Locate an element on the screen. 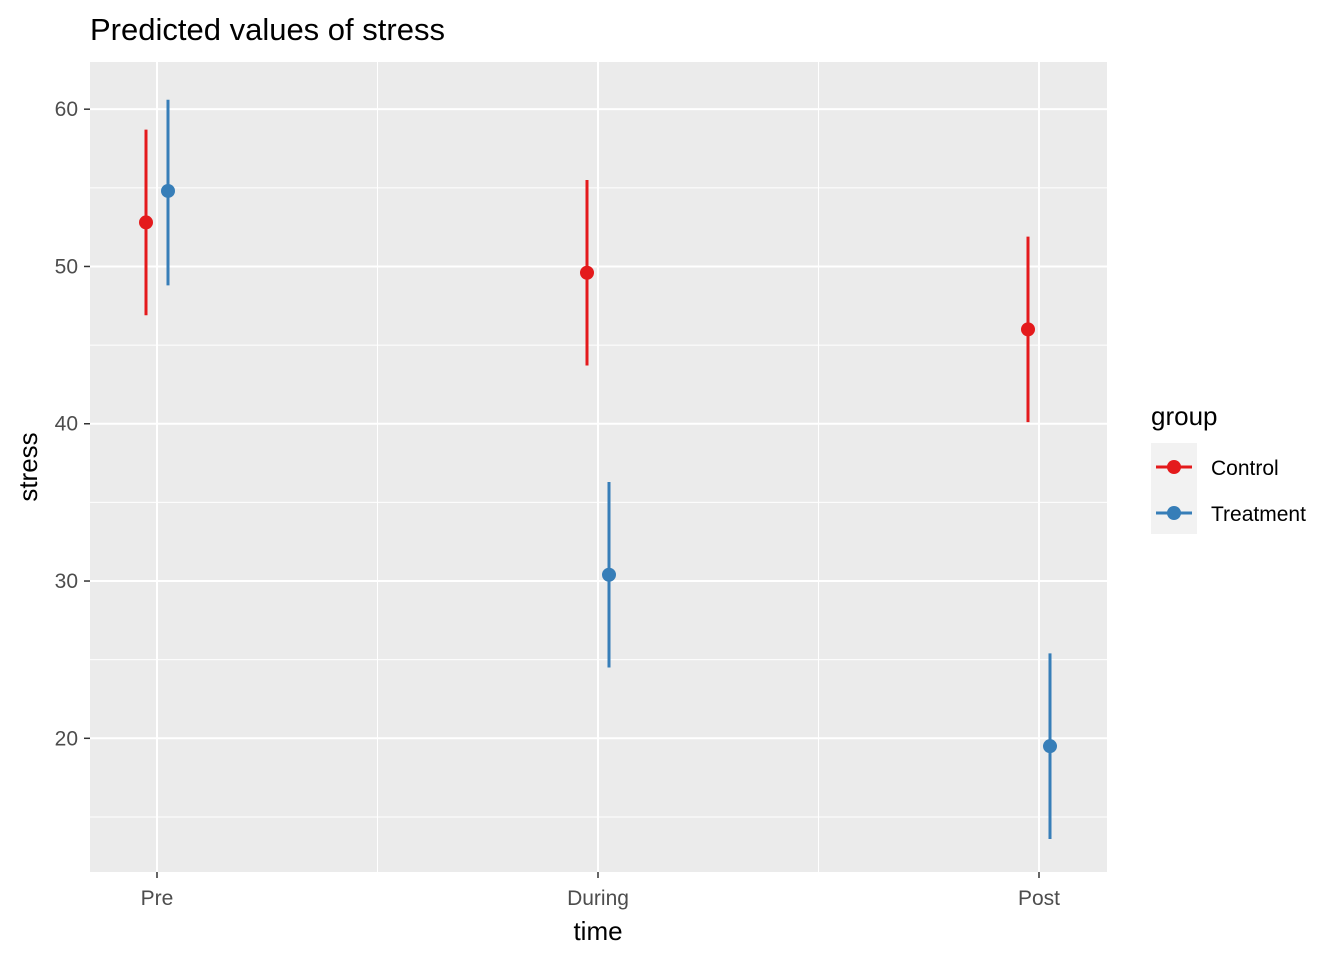  y-axis: 20 30 40 50 60 is located at coordinates (72, 424).